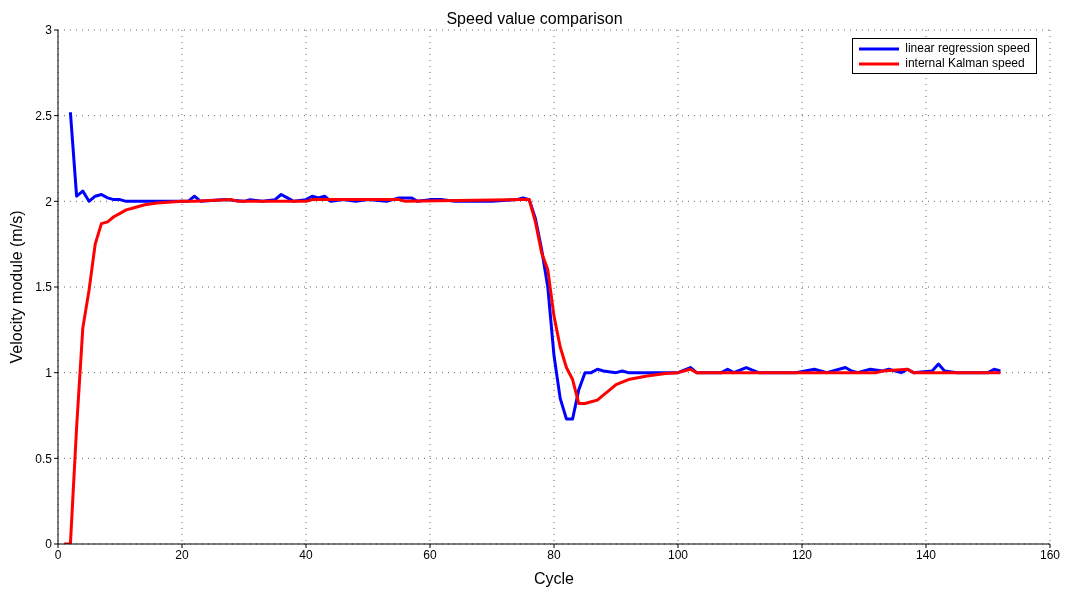 The image size is (1069, 606). What do you see at coordinates (802, 554) in the screenshot?
I see `x-tick-label: 120` at bounding box center [802, 554].